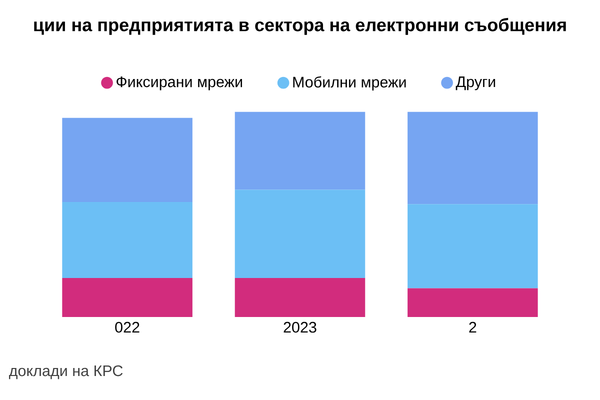  What do you see at coordinates (349, 83) in the screenshot?
I see `legend-label: Мобилни мрежи` at bounding box center [349, 83].